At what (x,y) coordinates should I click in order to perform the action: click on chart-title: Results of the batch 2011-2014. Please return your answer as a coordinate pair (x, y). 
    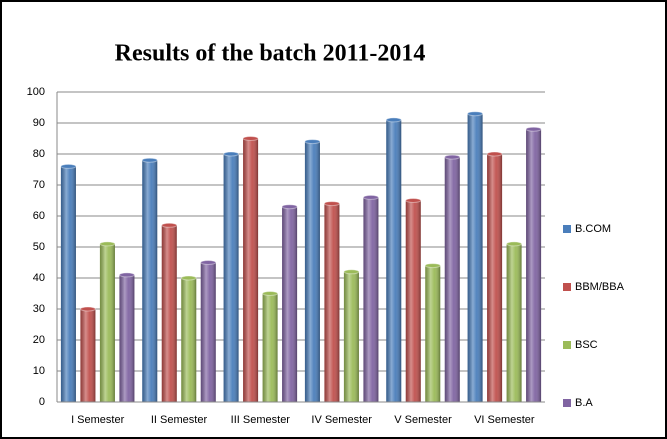
    Looking at the image, I should click on (270, 54).